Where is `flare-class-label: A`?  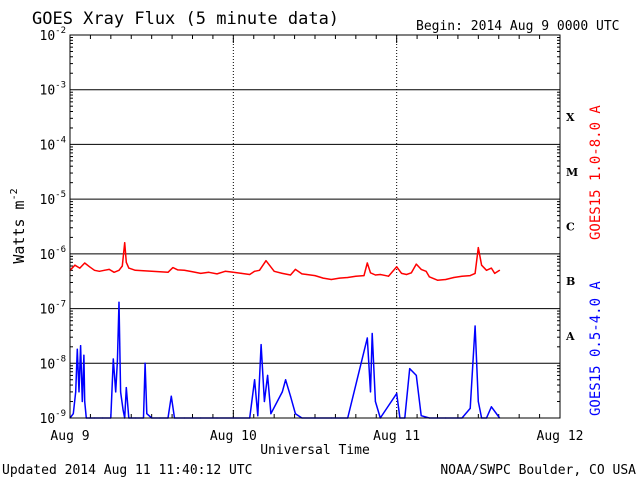
flare-class-label: A is located at coordinates (570, 336).